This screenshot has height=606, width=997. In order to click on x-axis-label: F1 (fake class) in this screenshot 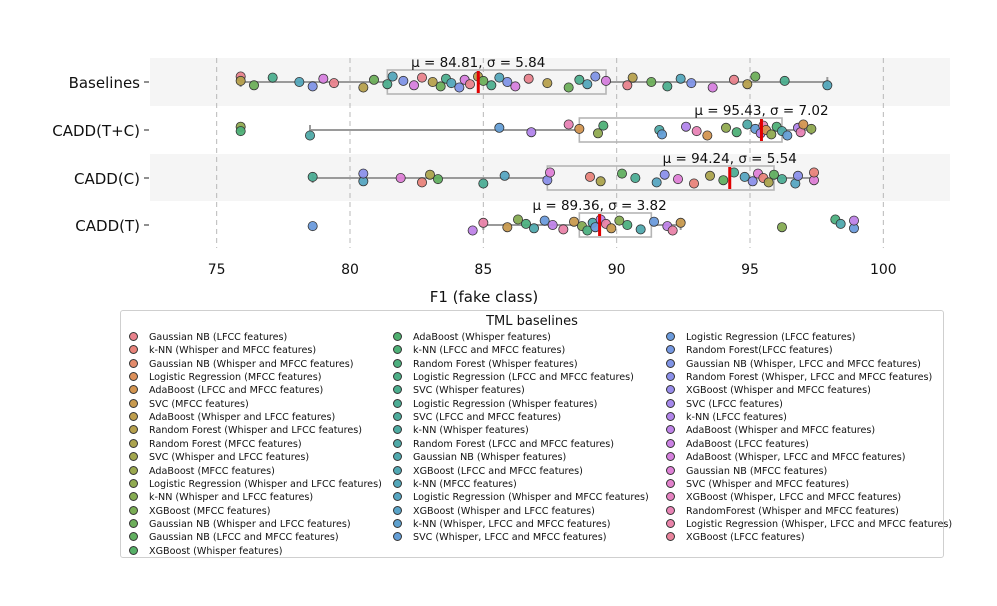, I will do `click(484, 297)`.